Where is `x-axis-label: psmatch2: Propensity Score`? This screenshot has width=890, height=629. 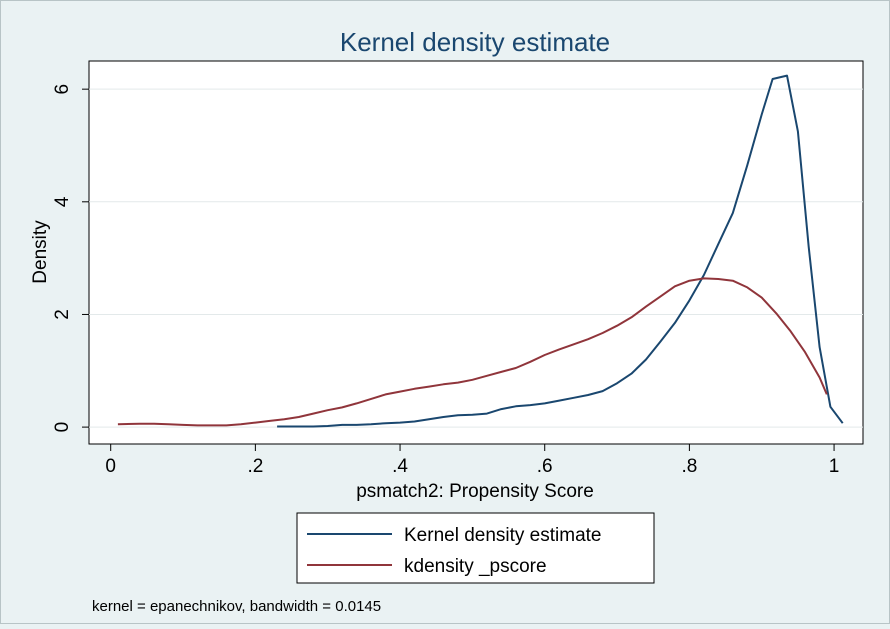 x-axis-label: psmatch2: Propensity Score is located at coordinates (475, 491).